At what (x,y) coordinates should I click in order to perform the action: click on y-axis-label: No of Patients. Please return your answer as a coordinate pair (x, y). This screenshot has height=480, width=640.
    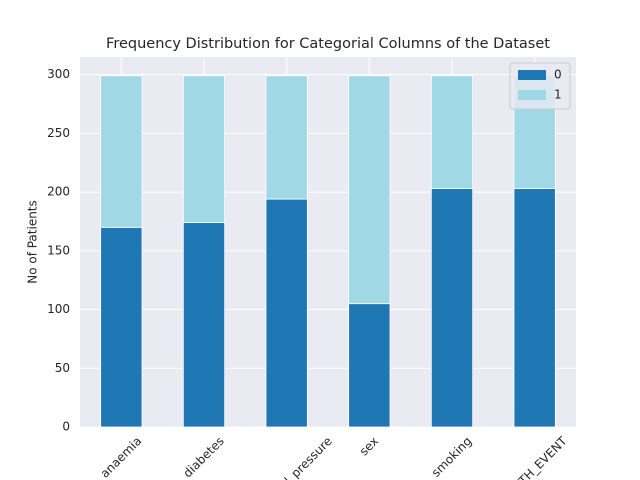
    Looking at the image, I should click on (33, 242).